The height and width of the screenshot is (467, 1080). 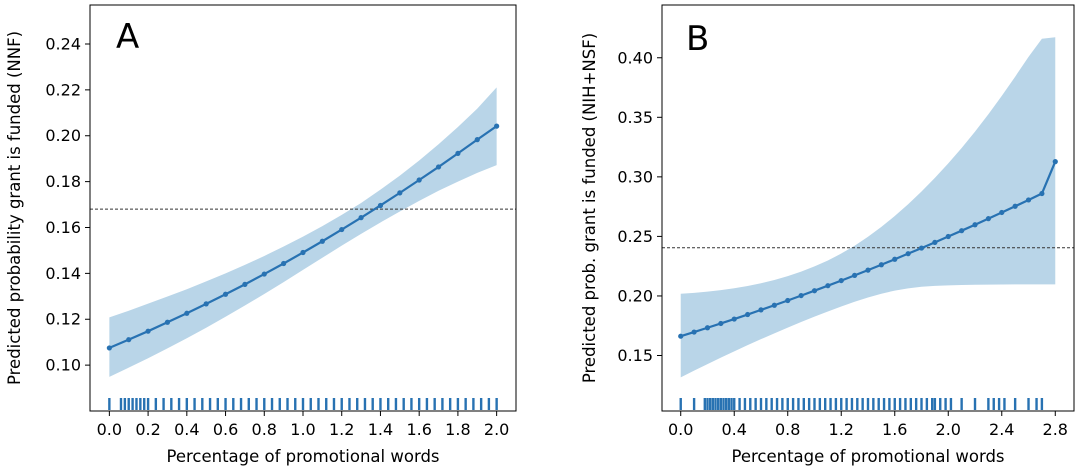 I want to click on y-tick-label: 0.22, so click(x=63, y=89).